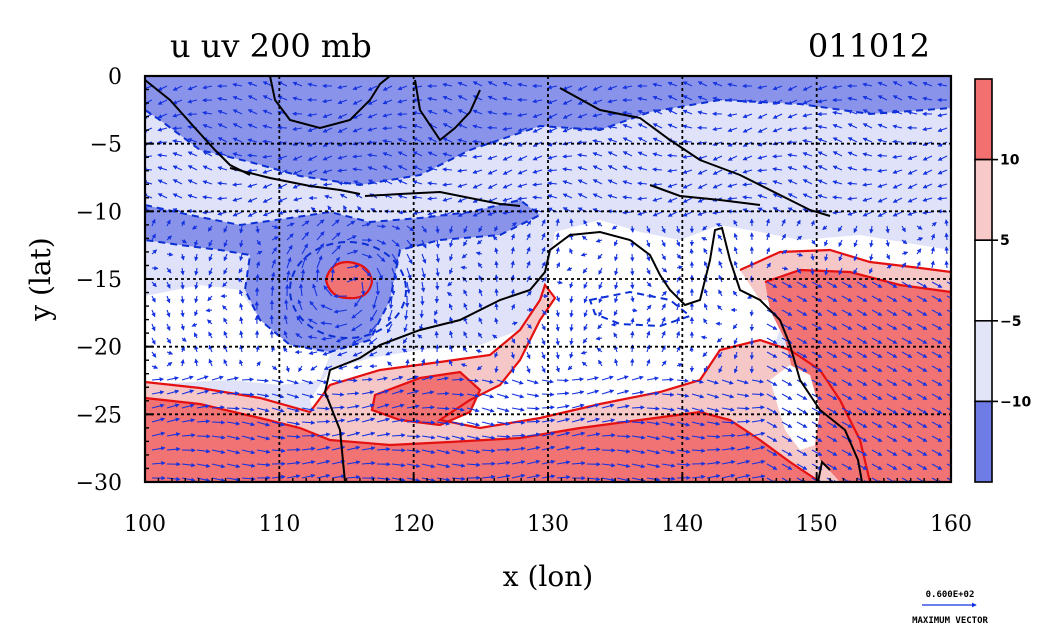 This screenshot has height=631, width=1056. Describe the element at coordinates (99, 415) in the screenshot. I see `y-tick-label: −25` at that location.